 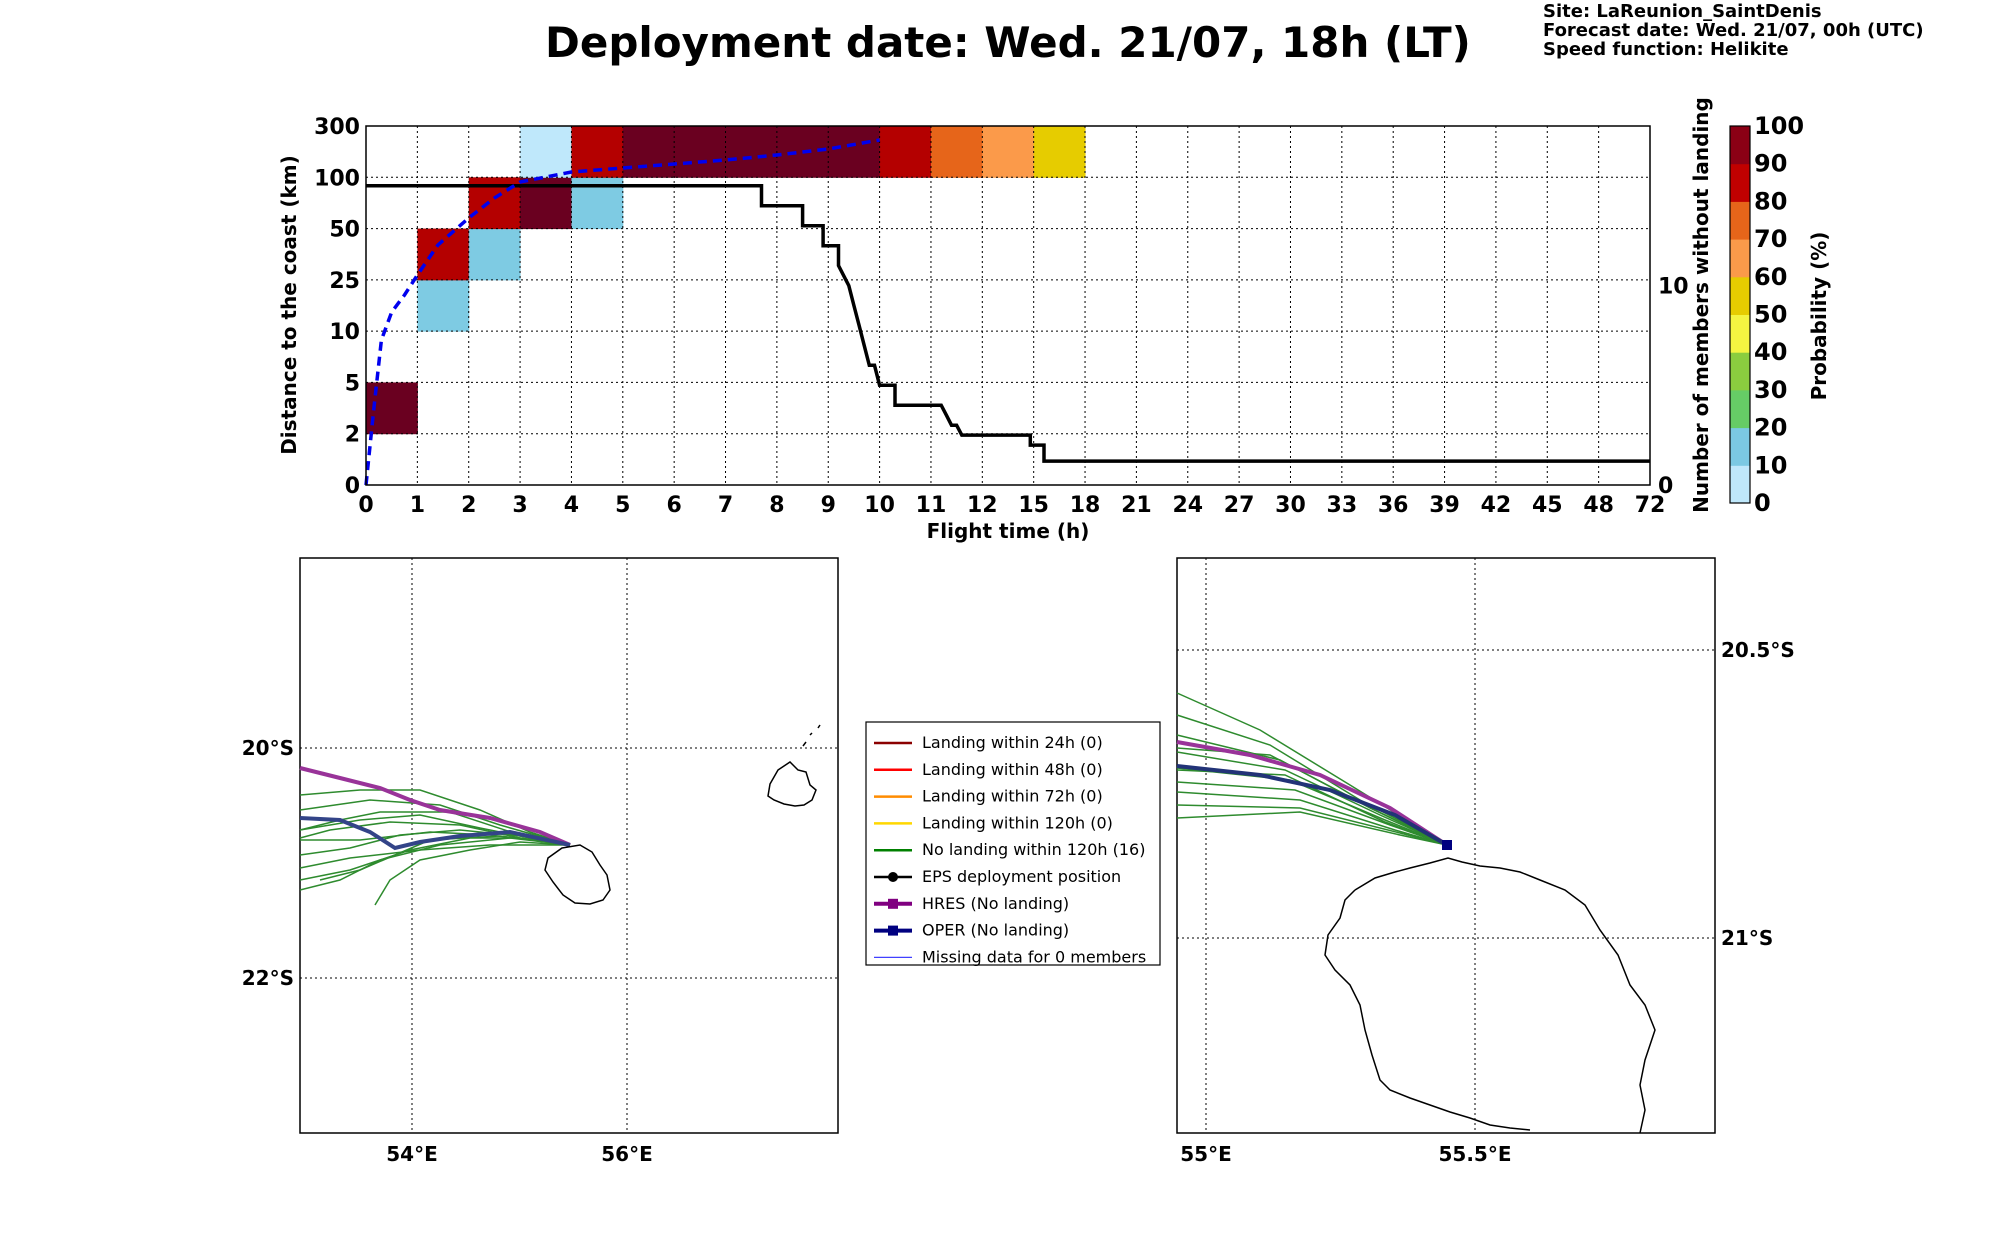 What do you see at coordinates (997, 876) in the screenshot?
I see `legend-item: EPS deployment position` at bounding box center [997, 876].